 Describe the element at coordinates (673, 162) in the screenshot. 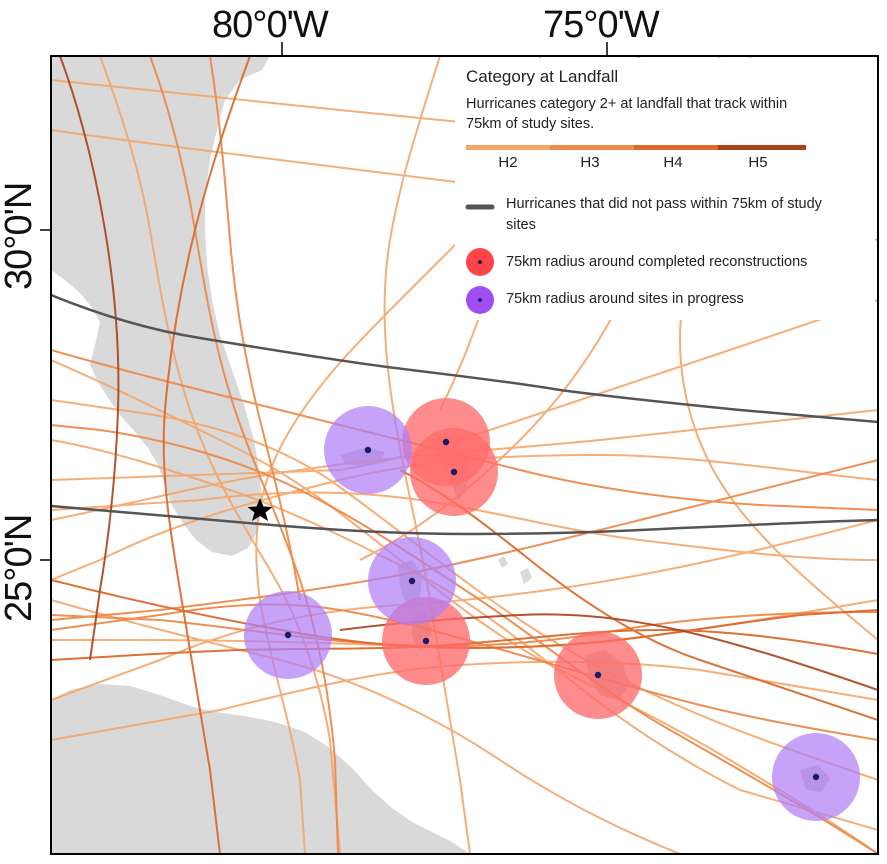

I see `legend-label-h4: H4` at that location.